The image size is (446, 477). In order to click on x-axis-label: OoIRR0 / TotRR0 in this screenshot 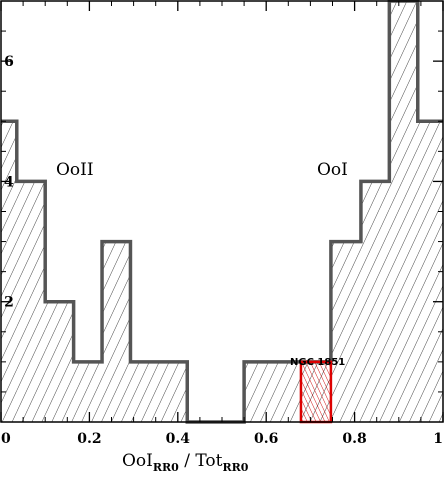, I will do `click(185, 462)`.